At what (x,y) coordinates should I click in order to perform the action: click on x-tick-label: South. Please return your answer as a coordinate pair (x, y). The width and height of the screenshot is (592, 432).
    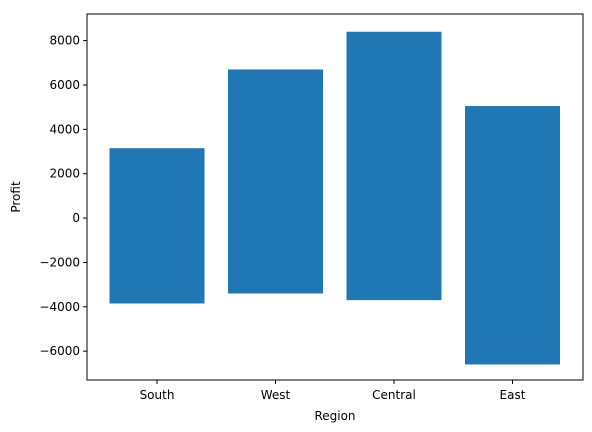
    Looking at the image, I should click on (157, 395).